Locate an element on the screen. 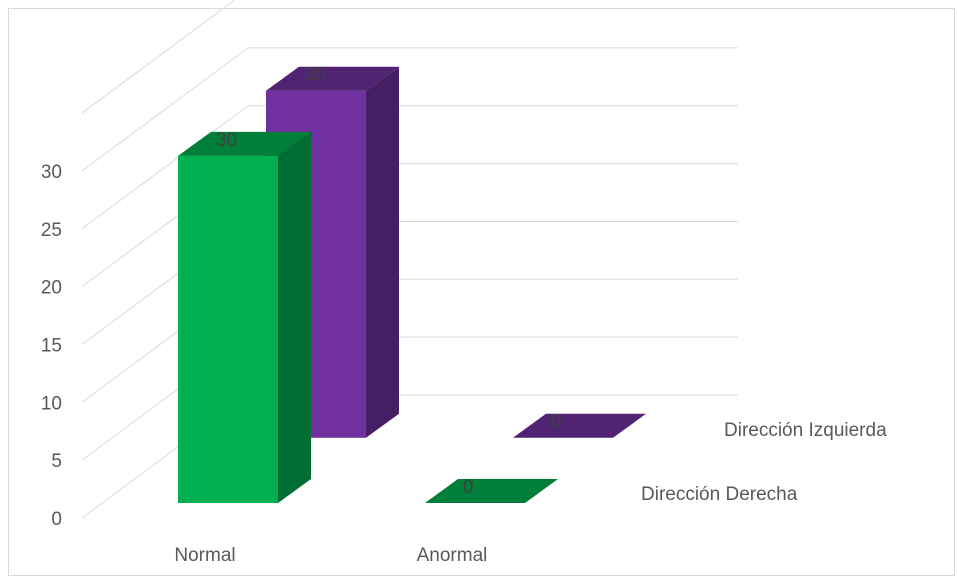 This screenshot has width=957, height=580. y-tick-label: 15 is located at coordinates (51, 345).